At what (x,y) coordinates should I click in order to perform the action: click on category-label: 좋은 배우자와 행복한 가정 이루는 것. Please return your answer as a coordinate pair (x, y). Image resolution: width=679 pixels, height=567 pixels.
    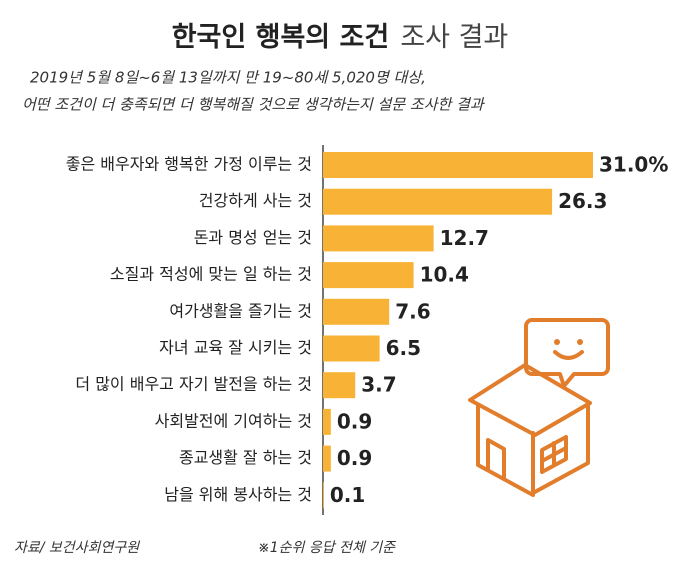
    Looking at the image, I should click on (189, 164).